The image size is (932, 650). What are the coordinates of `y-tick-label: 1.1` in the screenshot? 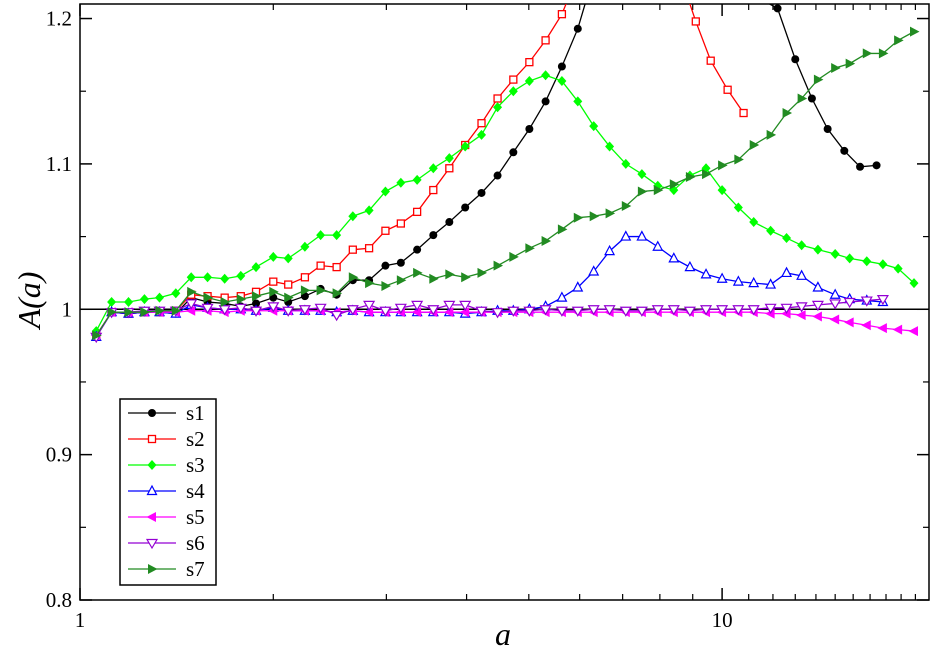 It's located at (59, 164).